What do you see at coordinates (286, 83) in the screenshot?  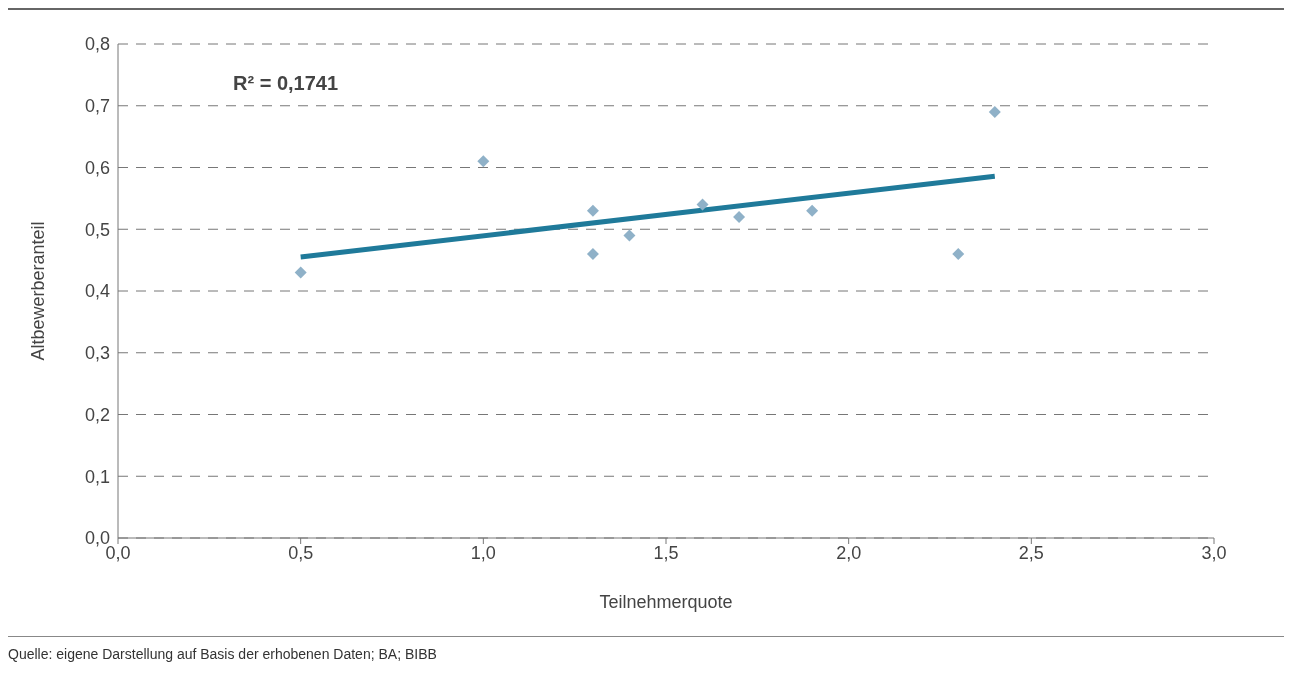 I see `annotation: R² = 0,1741` at bounding box center [286, 83].